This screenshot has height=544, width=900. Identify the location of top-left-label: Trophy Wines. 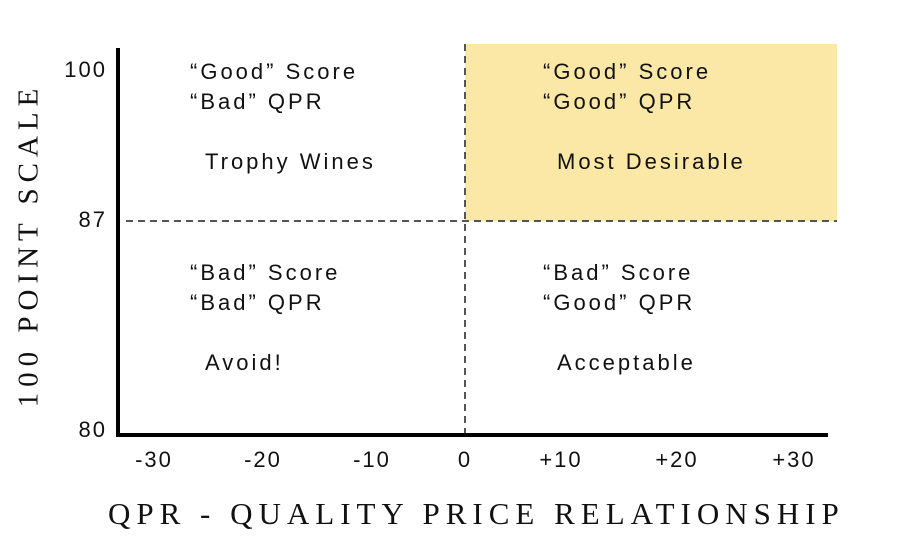
(290, 161).